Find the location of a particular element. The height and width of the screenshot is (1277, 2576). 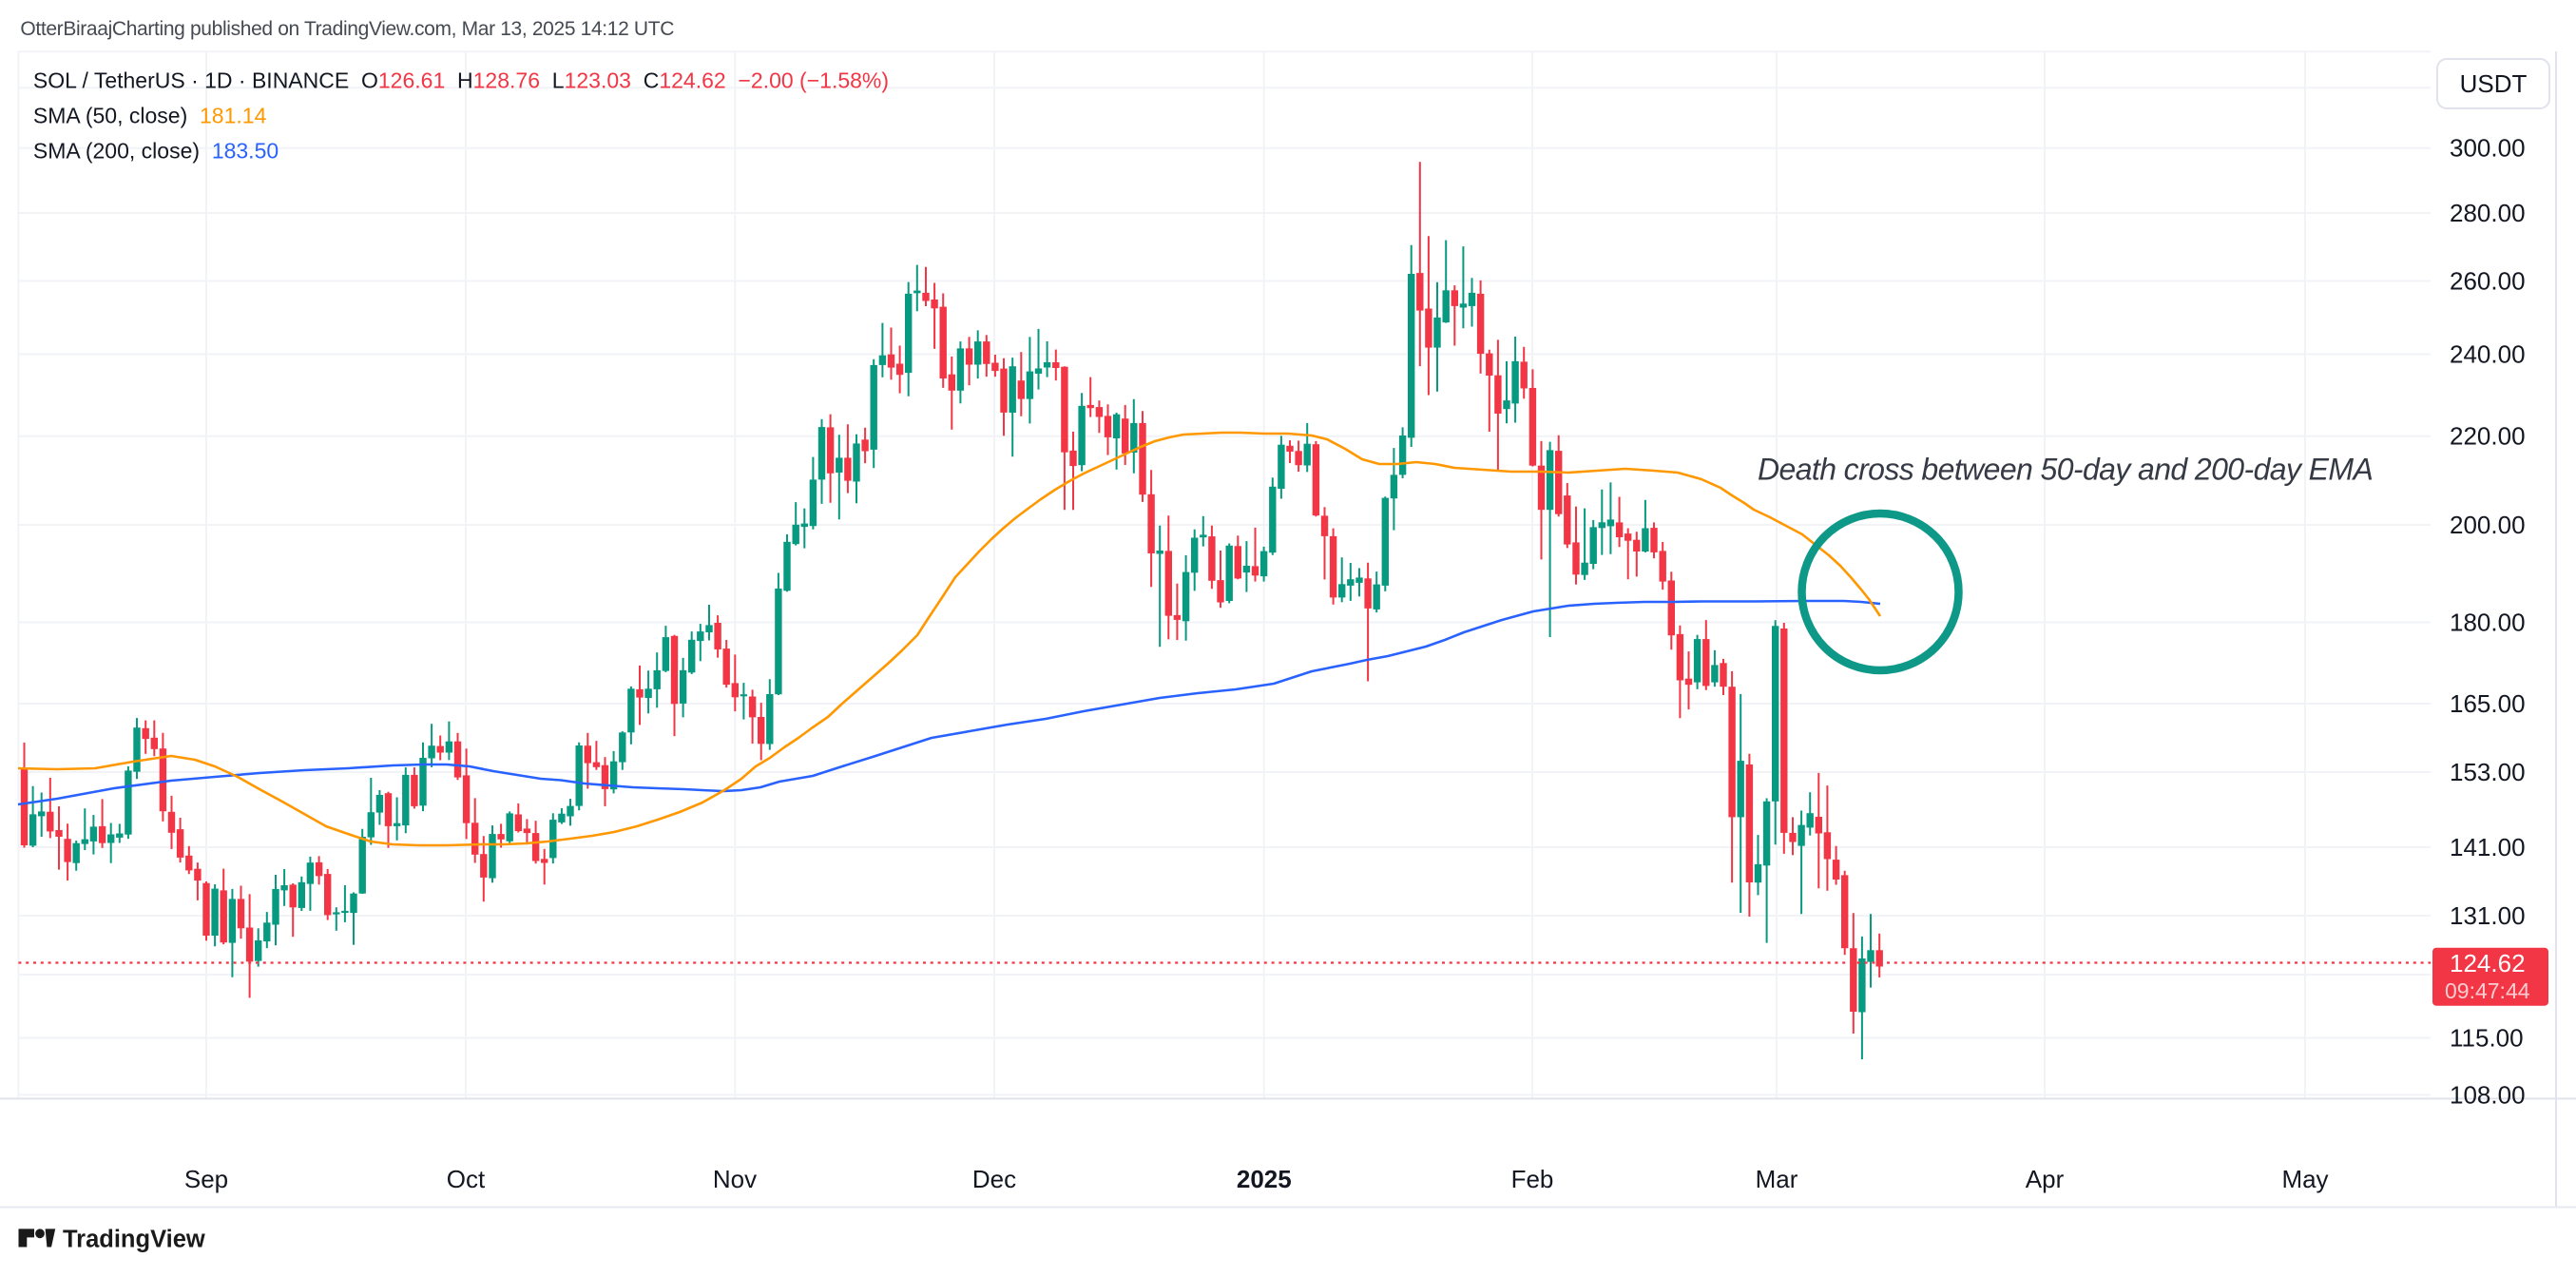

svg-text: Apr is located at coordinates (2046, 1179).